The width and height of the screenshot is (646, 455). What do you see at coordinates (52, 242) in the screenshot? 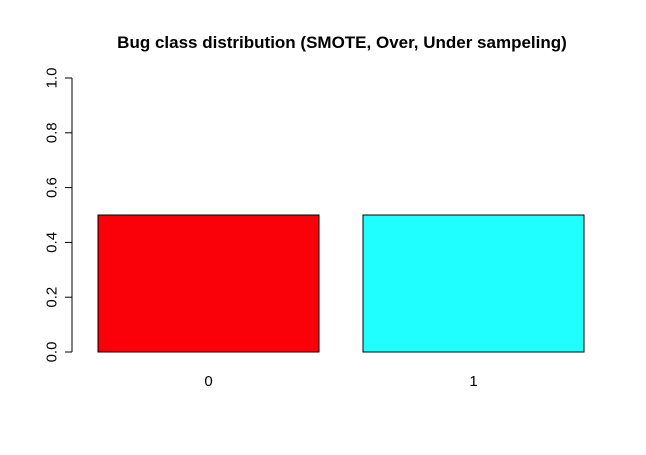
I see `y-tick-label: 0.4` at bounding box center [52, 242].